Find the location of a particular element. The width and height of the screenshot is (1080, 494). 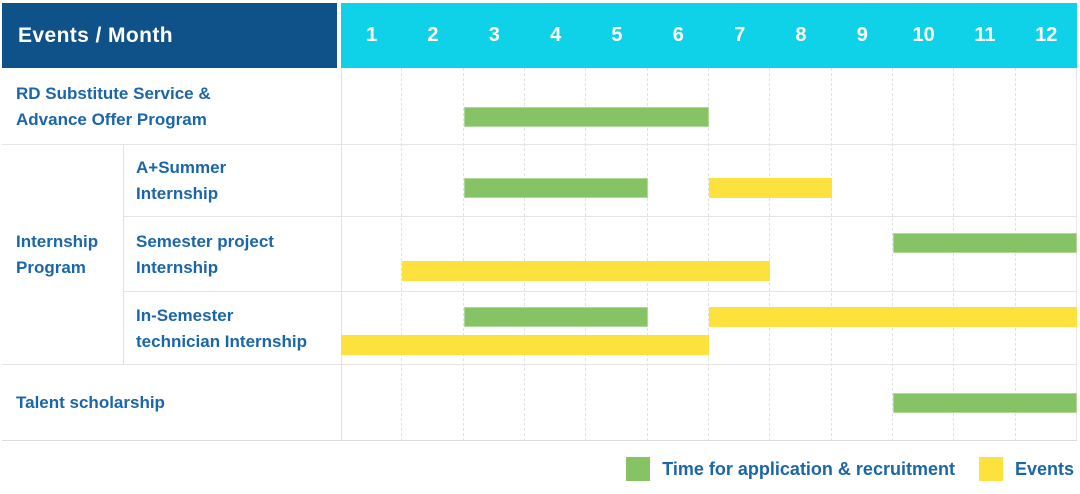

row-label-line: Advance Offer Program is located at coordinates (111, 119).